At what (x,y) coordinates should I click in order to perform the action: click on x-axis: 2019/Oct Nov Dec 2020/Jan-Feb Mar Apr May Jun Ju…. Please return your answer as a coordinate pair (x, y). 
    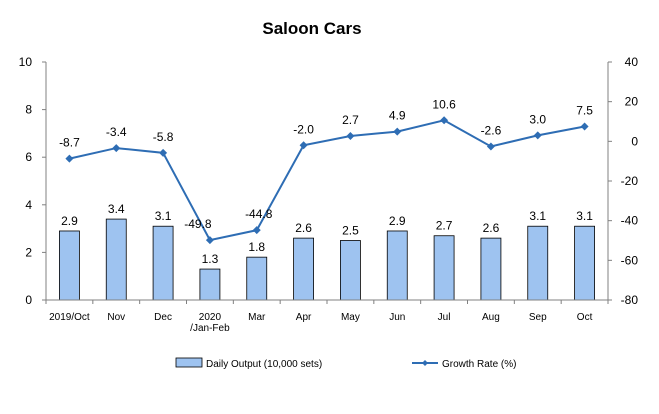
    Looking at the image, I should click on (327, 316).